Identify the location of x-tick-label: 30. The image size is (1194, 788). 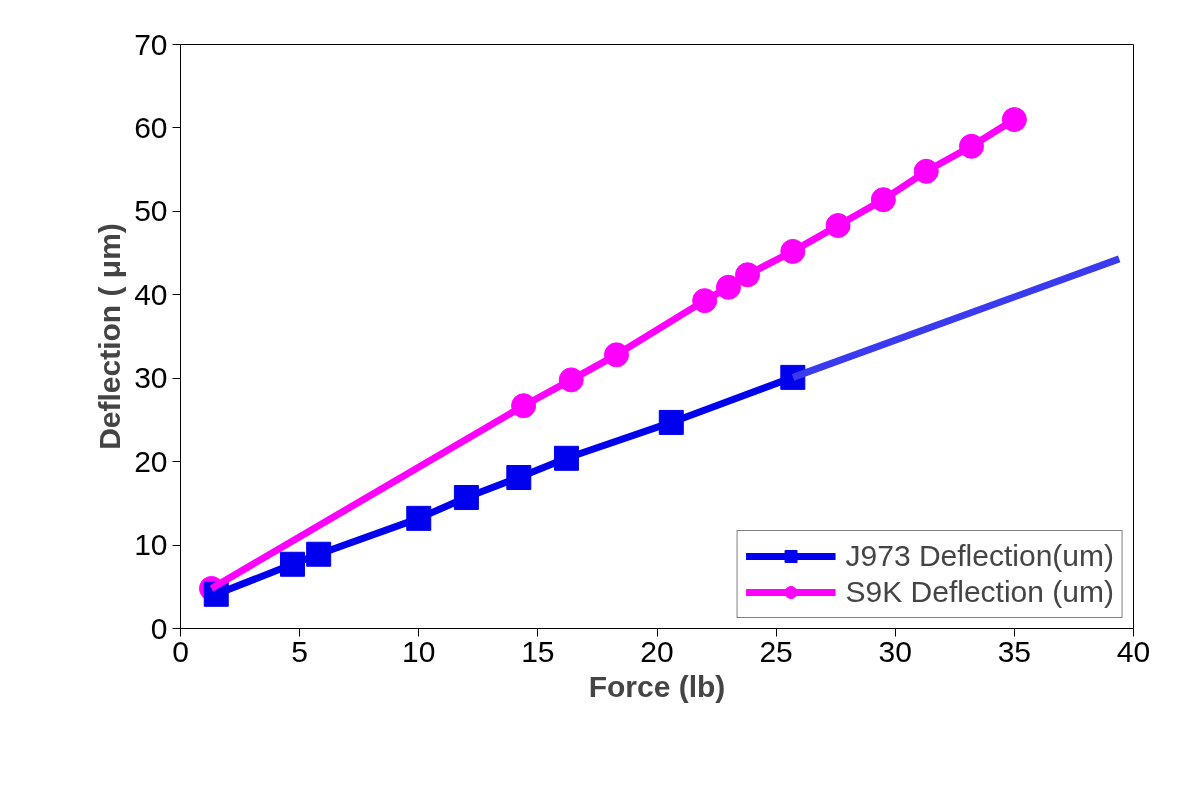
(895, 651).